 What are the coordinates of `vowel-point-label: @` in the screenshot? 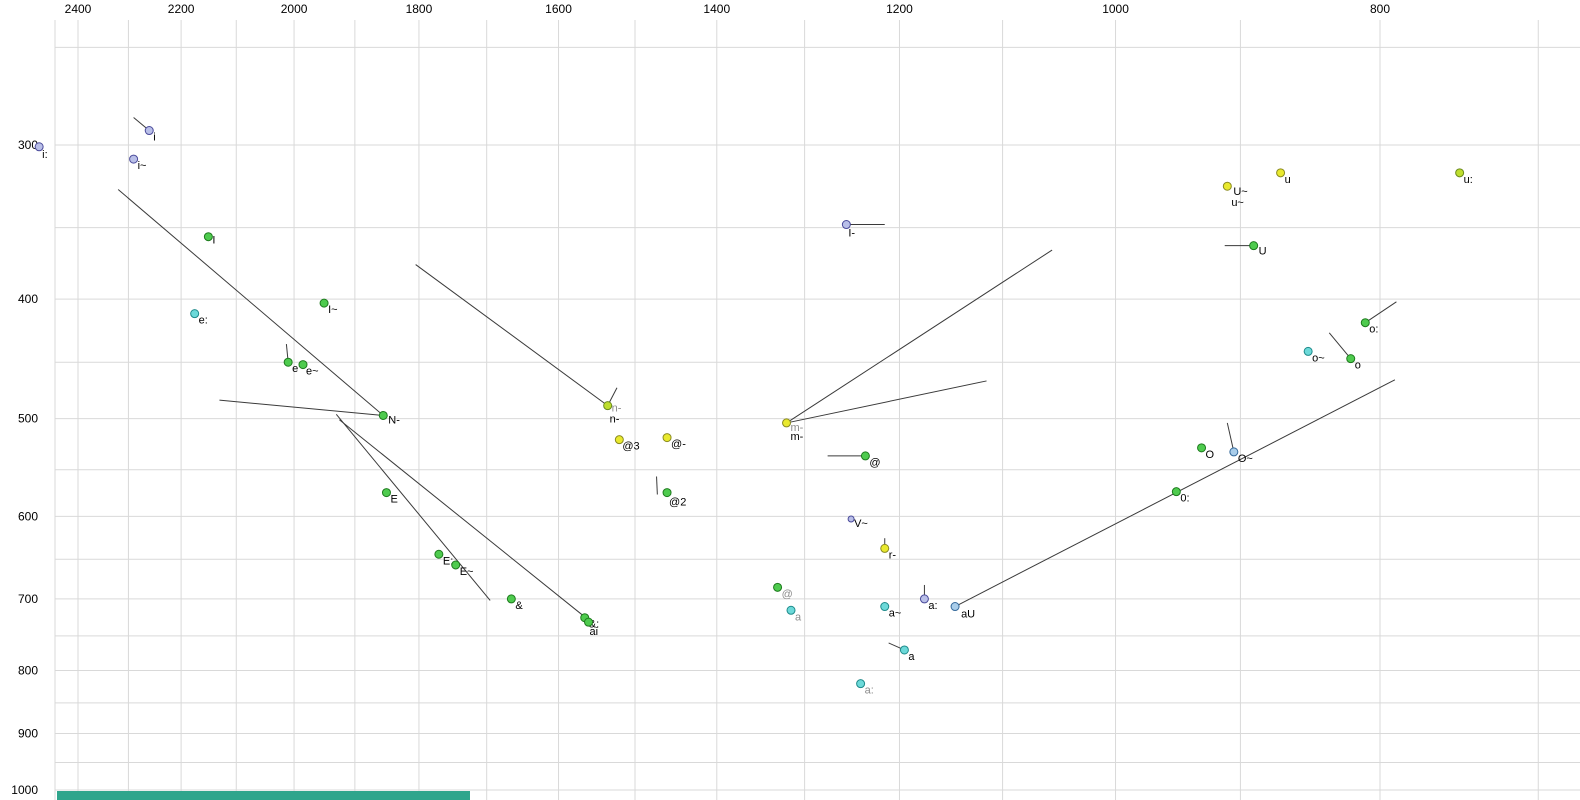 It's located at (787, 594).